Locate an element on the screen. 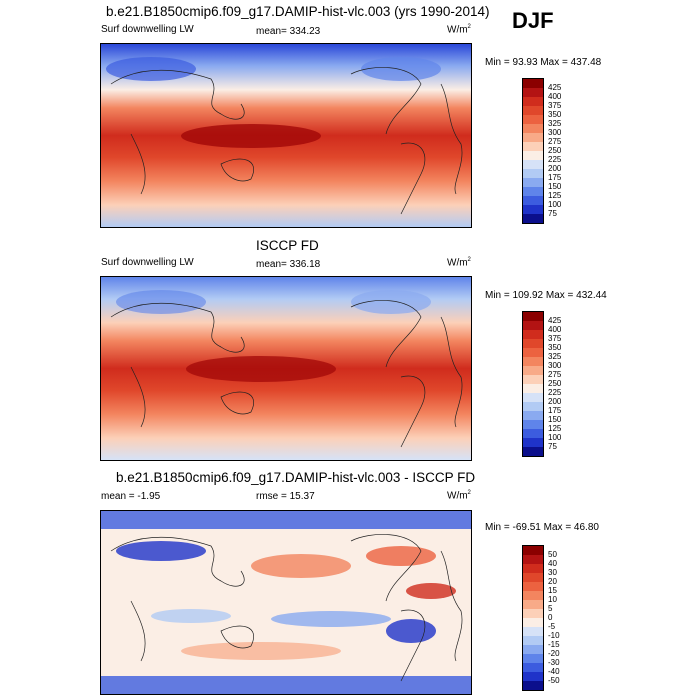 Image resolution: width=700 pixels, height=700 pixels. panel2-map is located at coordinates (286, 368).